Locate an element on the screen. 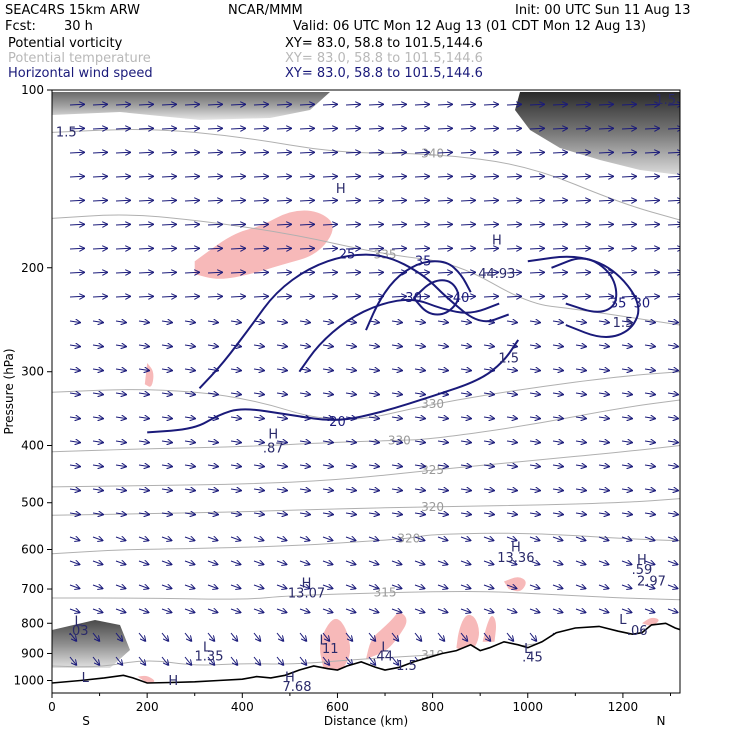  forecast-label: Fcst: is located at coordinates (20, 26).